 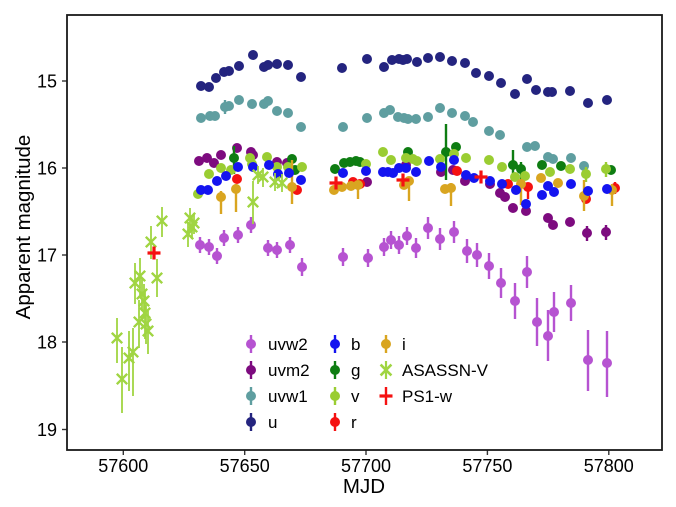 I want to click on svg-text: 19, so click(x=47, y=430).